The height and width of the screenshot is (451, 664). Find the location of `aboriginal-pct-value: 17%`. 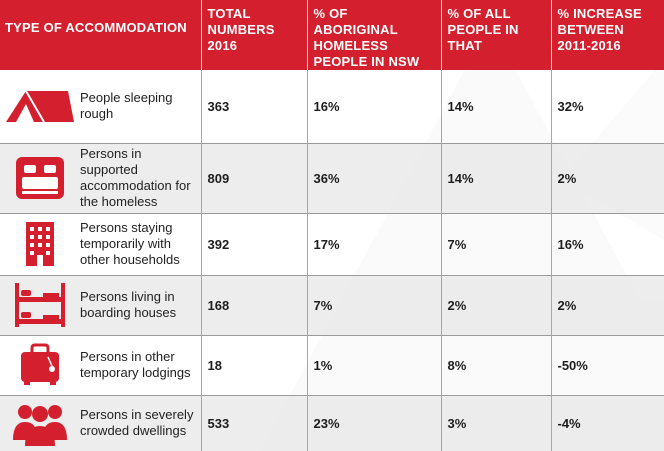

aboriginal-pct-value: 17% is located at coordinates (373, 243).